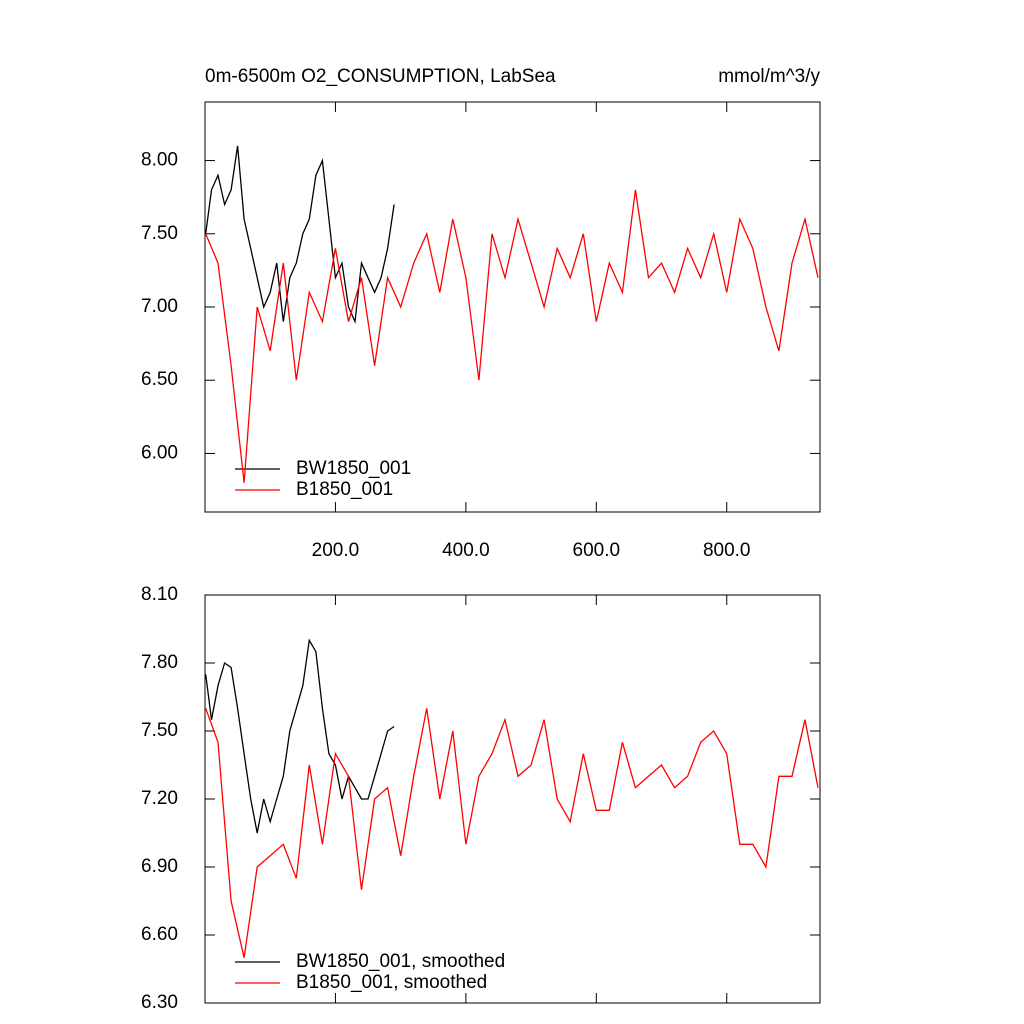 The width and height of the screenshot is (1024, 1024). I want to click on chart-units: mmol/m^3/y, so click(769, 76).